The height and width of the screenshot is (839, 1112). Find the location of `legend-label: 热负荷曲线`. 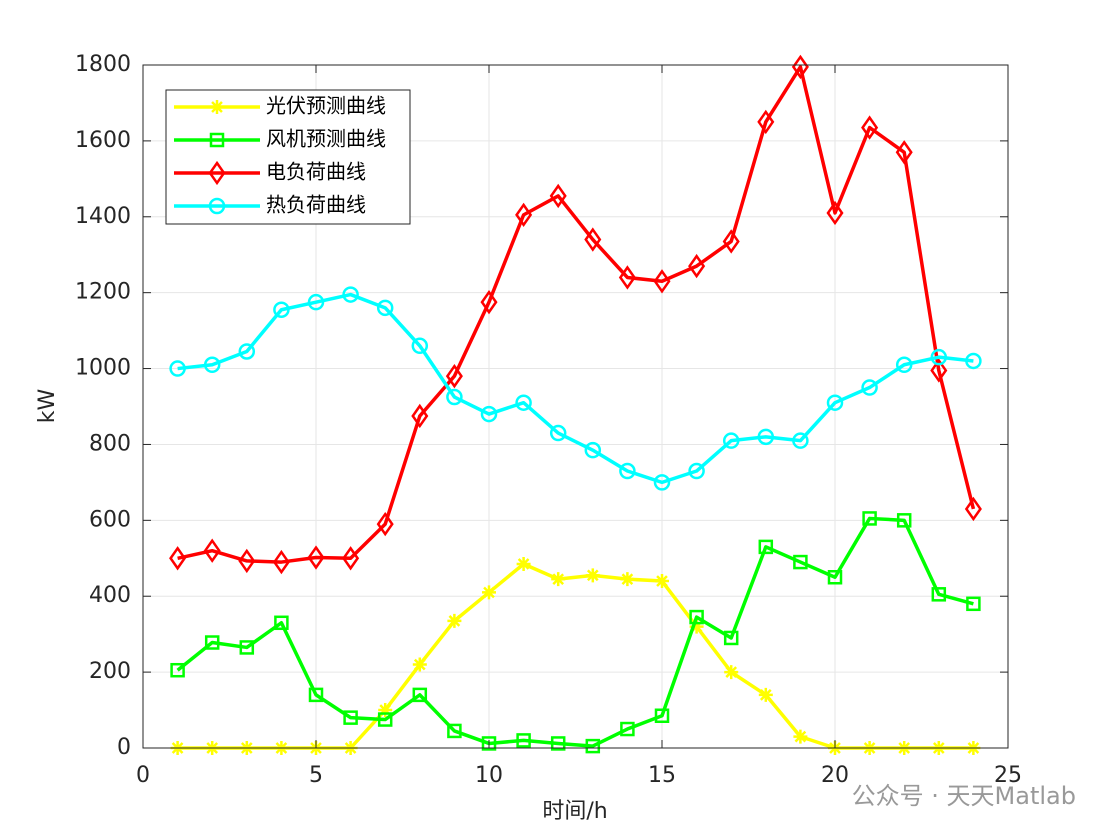

legend-label: 热负荷曲线 is located at coordinates (316, 205).